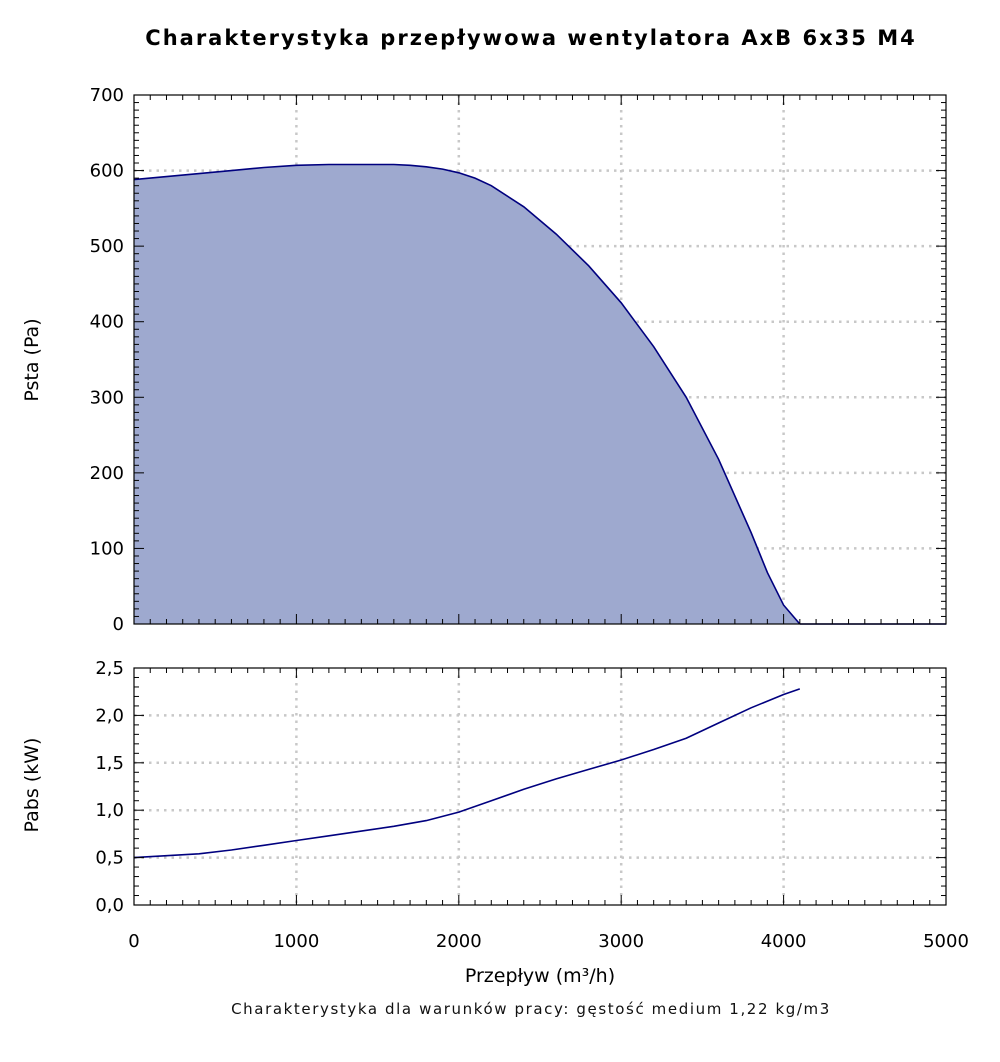 The height and width of the screenshot is (1062, 1000). Describe the element at coordinates (107, 171) in the screenshot. I see `pressure-y-tick-label: 600` at that location.